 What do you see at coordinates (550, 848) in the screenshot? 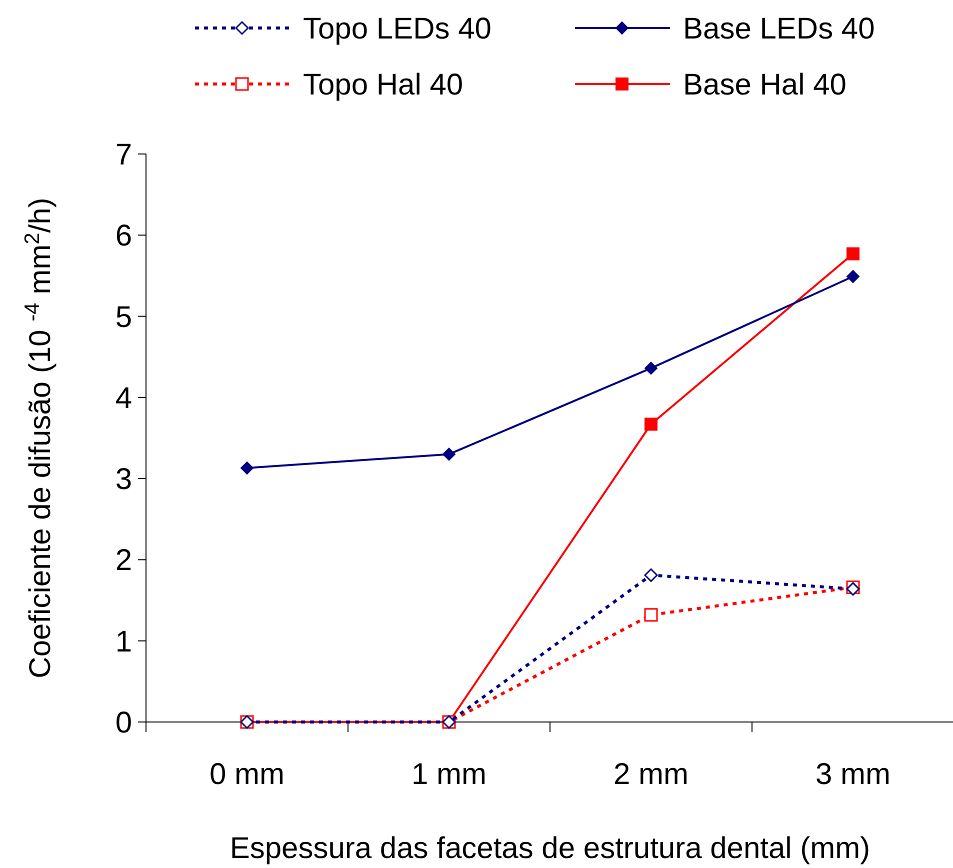
I see `x-axis-title: Espessura das facetas de estrutura dental (mm)` at bounding box center [550, 848].